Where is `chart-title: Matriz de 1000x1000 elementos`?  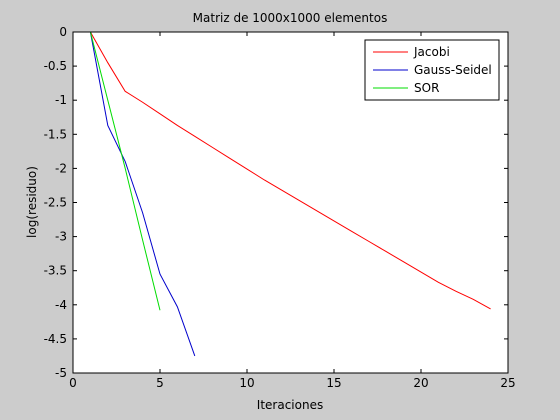 chart-title: Matriz de 1000x1000 elementos is located at coordinates (290, 18).